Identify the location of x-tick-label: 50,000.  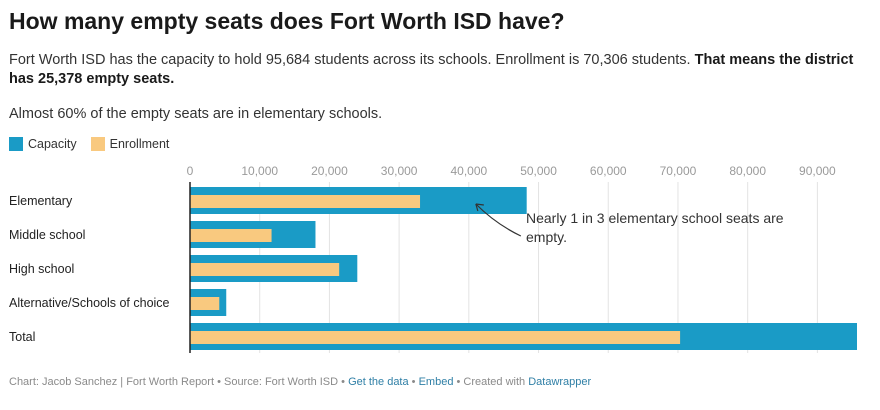
(538, 171).